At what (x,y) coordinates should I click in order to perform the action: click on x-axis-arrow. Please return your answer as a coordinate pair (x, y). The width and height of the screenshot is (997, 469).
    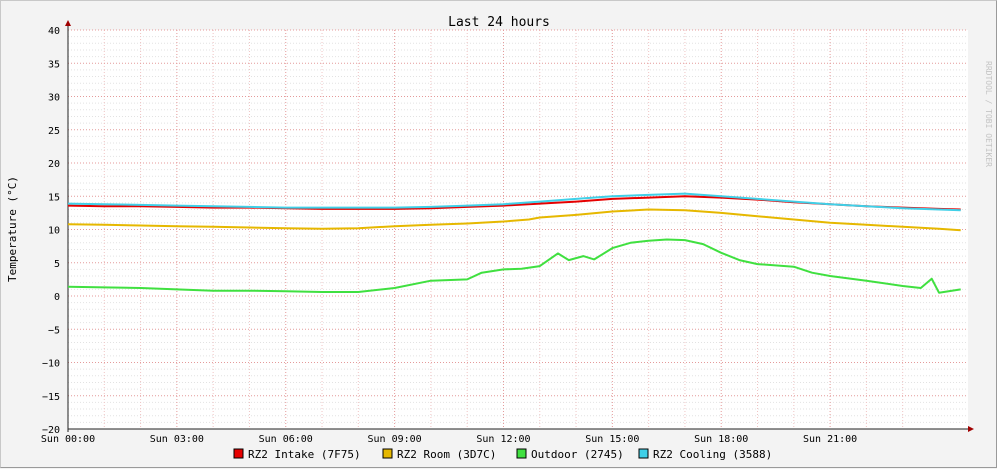
    Looking at the image, I should click on (971, 429).